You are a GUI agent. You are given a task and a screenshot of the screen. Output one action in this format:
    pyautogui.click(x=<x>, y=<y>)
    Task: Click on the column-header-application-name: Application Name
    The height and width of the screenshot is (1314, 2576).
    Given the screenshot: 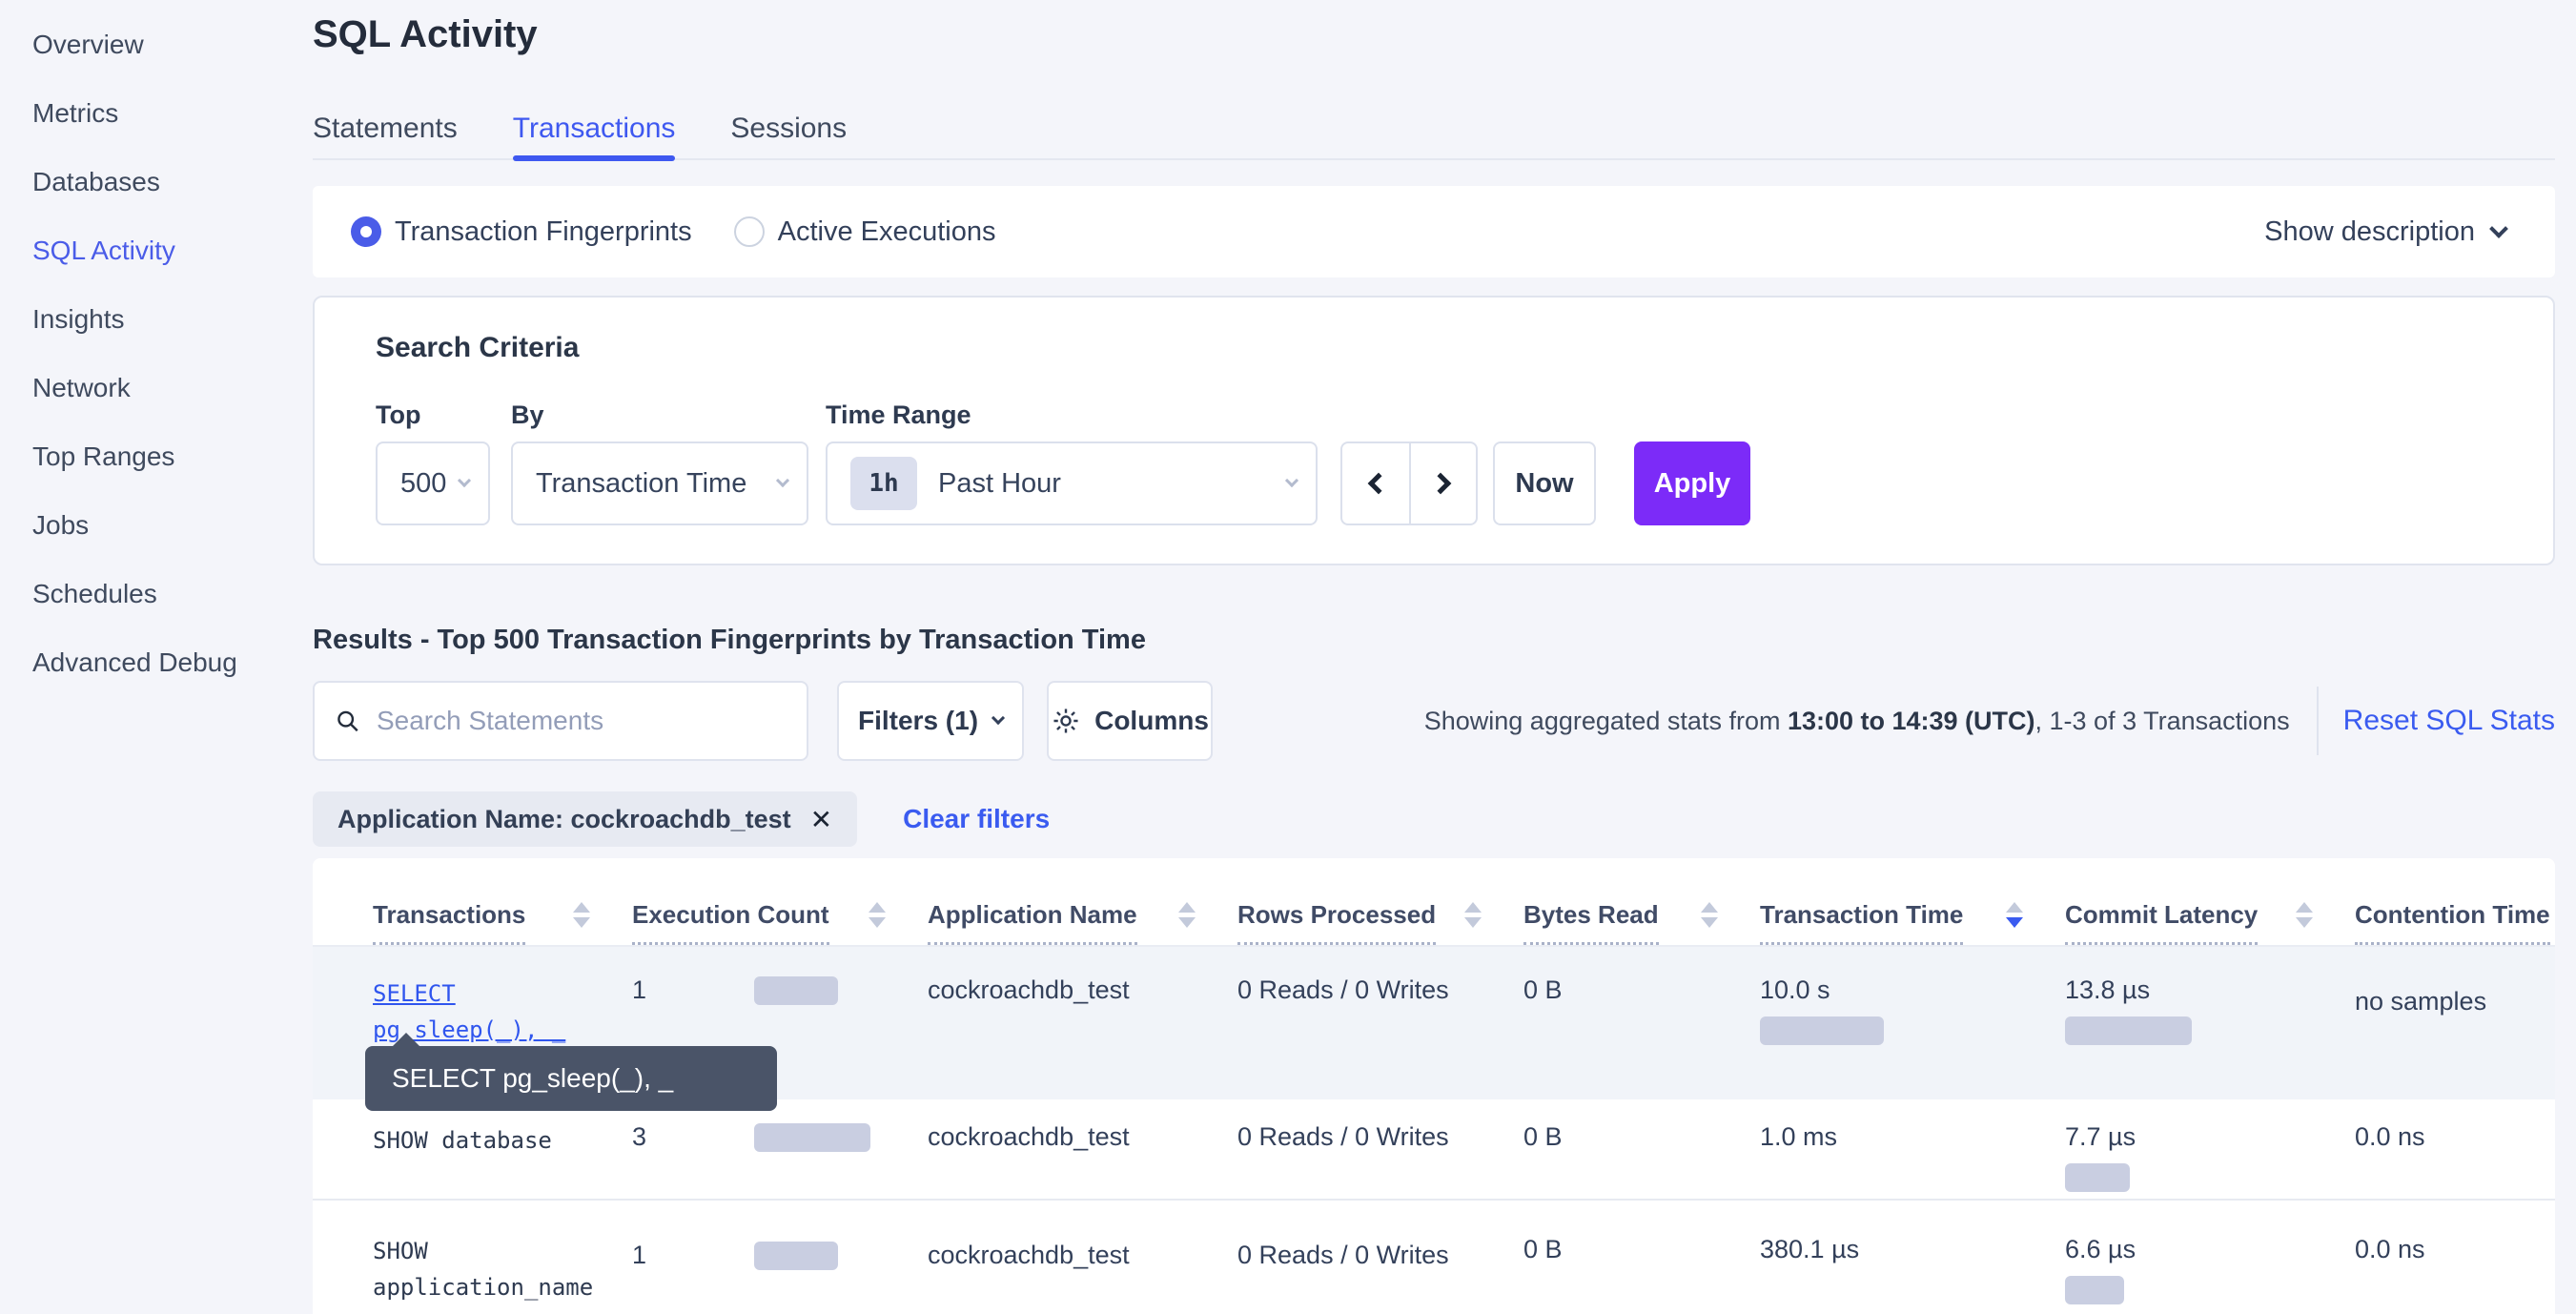 What is the action you would take?
    pyautogui.click(x=1082, y=922)
    